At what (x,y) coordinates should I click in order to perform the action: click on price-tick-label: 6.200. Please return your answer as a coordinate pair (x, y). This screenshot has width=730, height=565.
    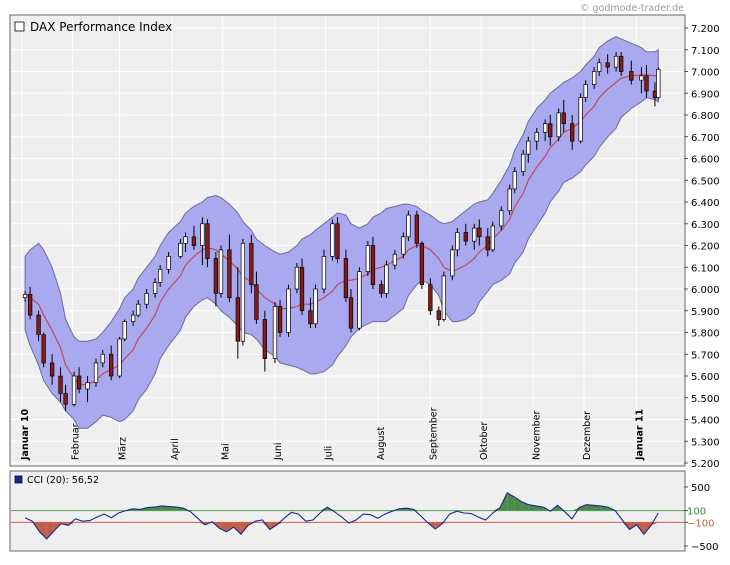
    Looking at the image, I should click on (705, 247).